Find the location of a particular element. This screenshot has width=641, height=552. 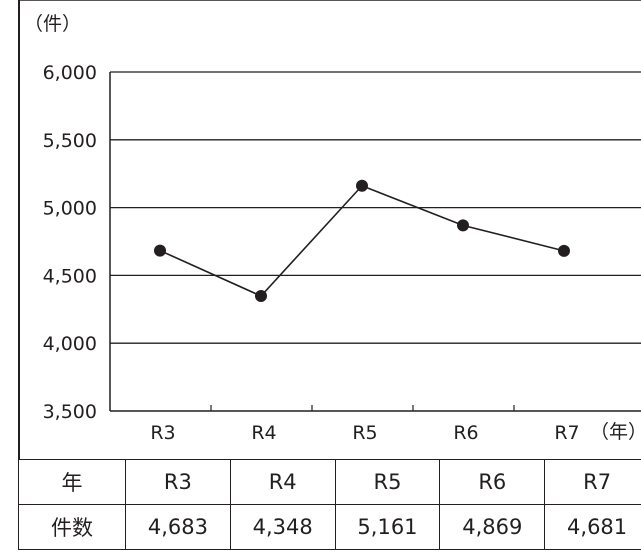

x-tick-label: R7 is located at coordinates (566, 433).